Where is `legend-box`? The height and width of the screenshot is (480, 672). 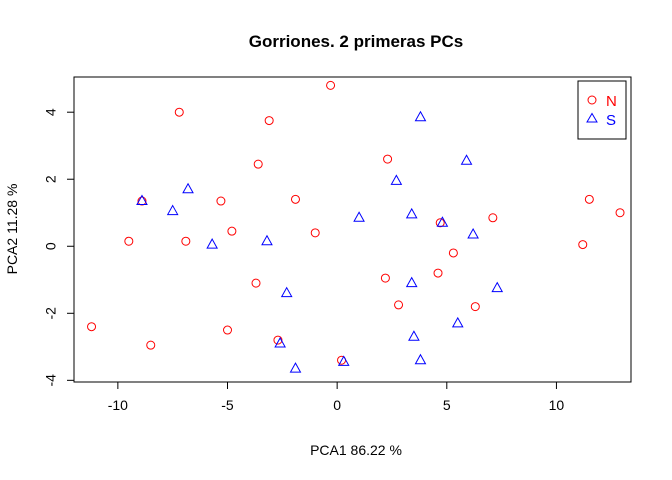 legend-box is located at coordinates (602, 110).